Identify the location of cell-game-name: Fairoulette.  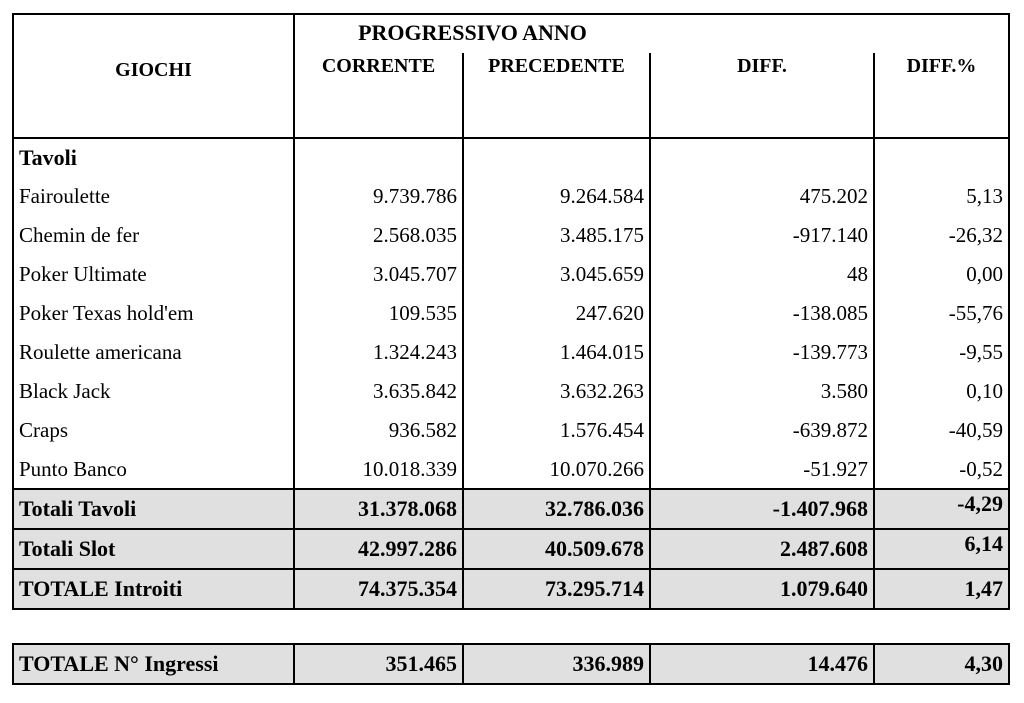
(154, 196).